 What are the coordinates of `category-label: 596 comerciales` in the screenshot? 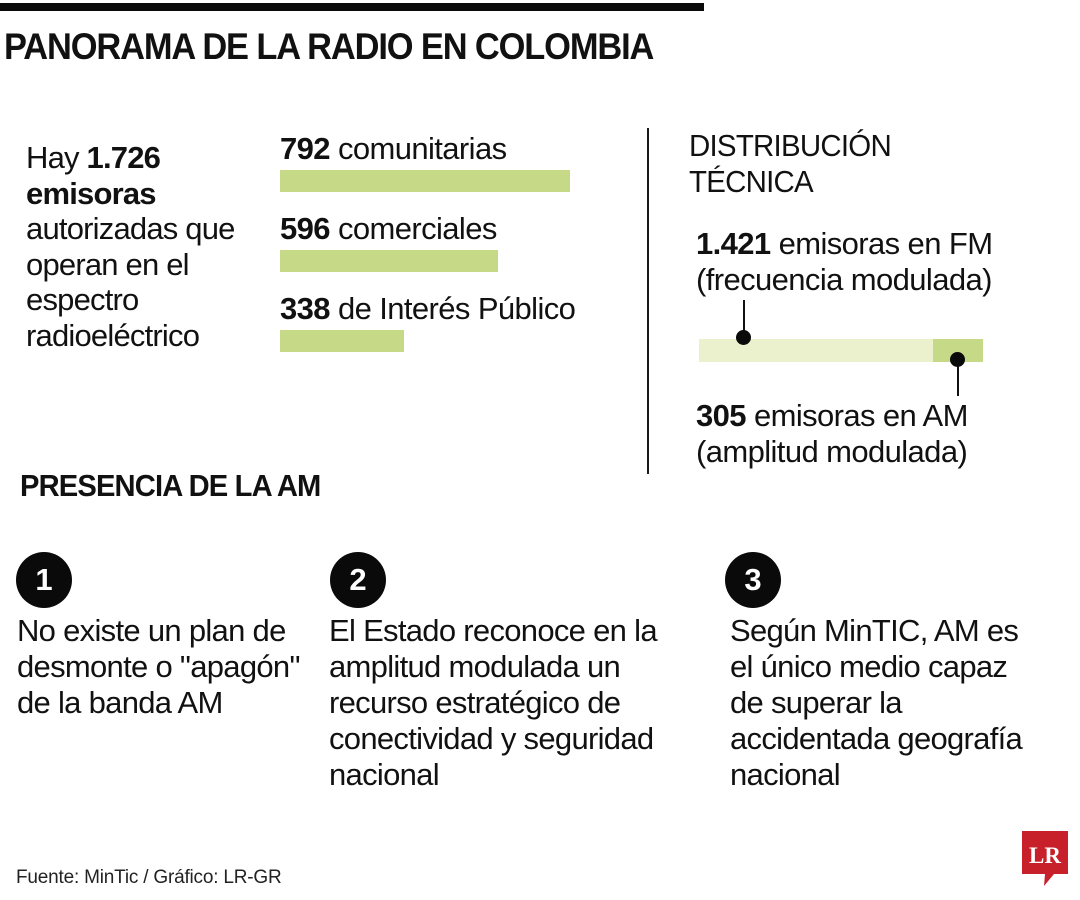 It's located at (388, 229).